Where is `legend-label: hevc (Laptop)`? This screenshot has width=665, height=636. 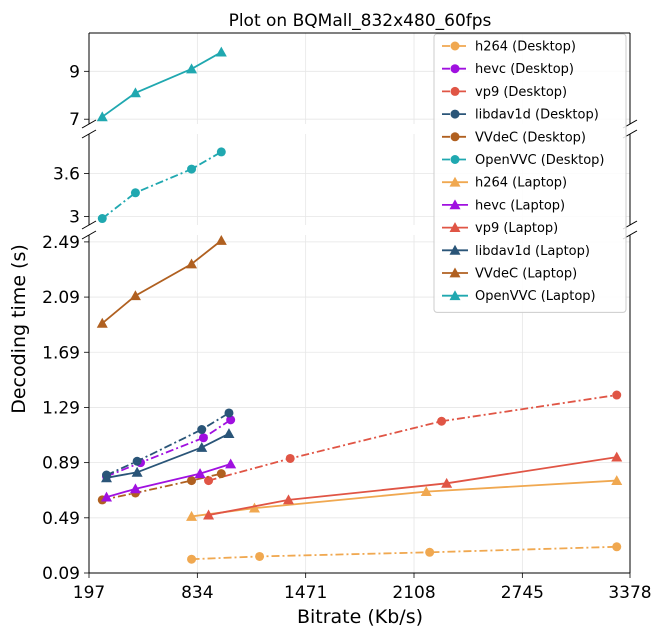 legend-label: hevc (Laptop) is located at coordinates (520, 205).